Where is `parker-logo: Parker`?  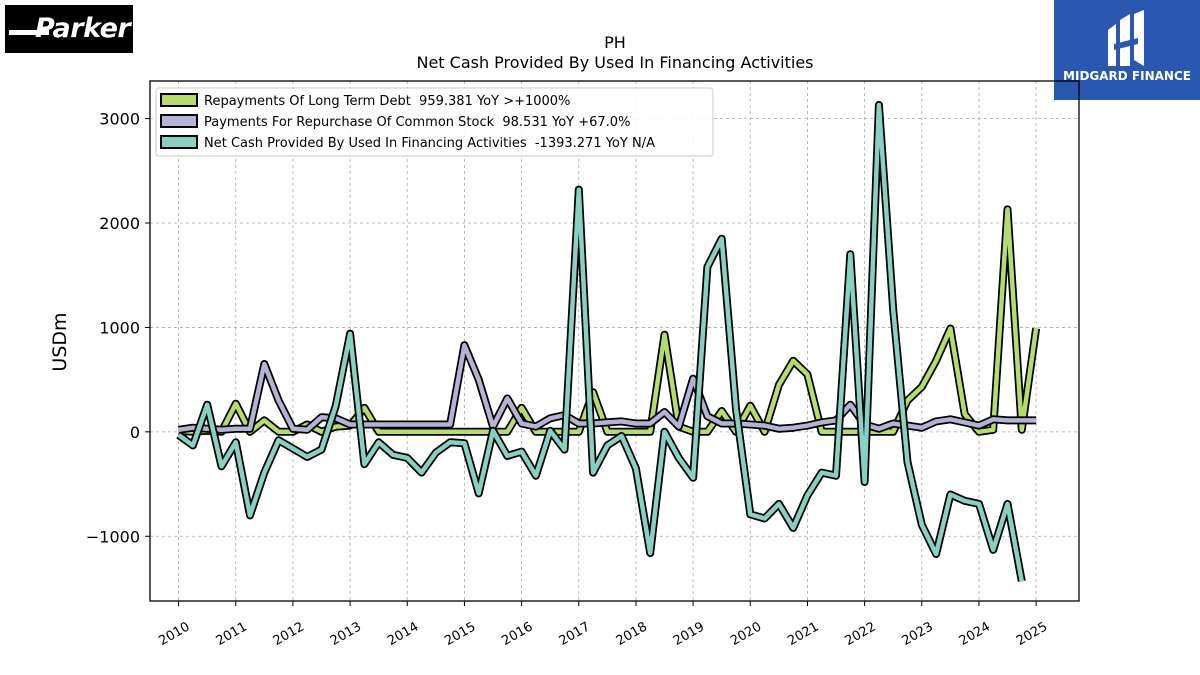
parker-logo: Parker is located at coordinates (69, 29).